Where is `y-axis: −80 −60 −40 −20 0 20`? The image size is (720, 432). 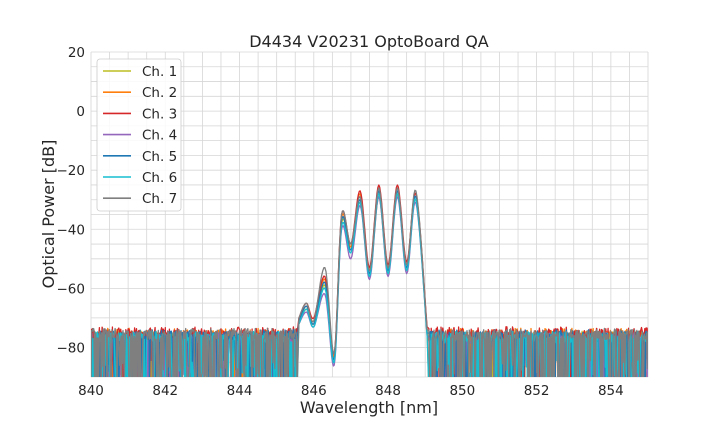
y-axis: −80 −60 −40 −20 0 20 is located at coordinates (71, 200).